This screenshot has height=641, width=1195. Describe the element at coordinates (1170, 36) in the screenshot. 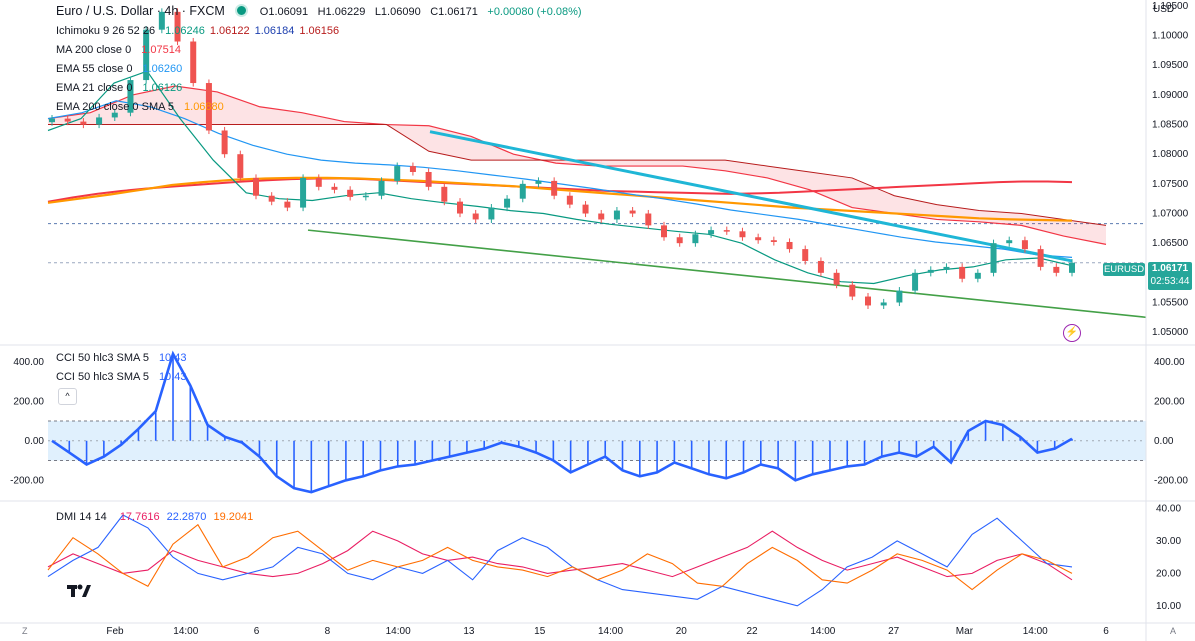

I see `axis-tick-label: 1.10000` at that location.